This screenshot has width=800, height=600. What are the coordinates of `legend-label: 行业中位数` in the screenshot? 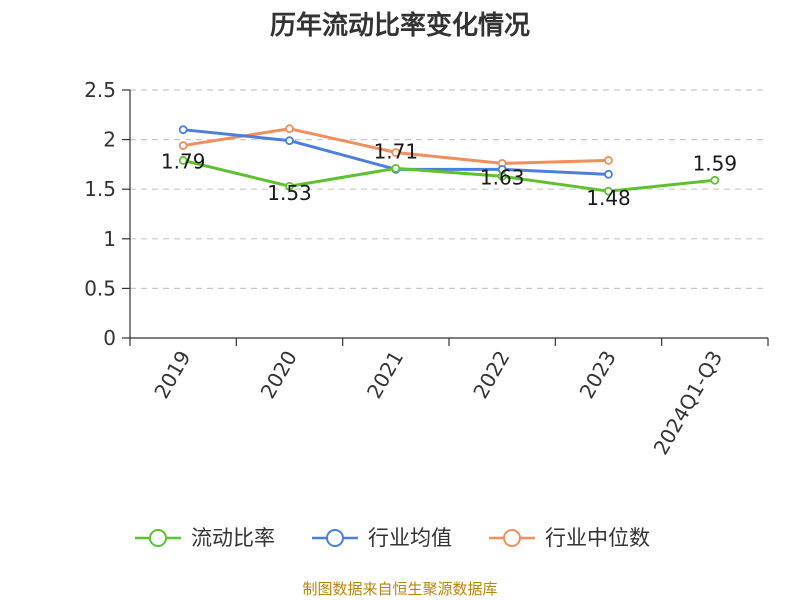 It's located at (597, 538).